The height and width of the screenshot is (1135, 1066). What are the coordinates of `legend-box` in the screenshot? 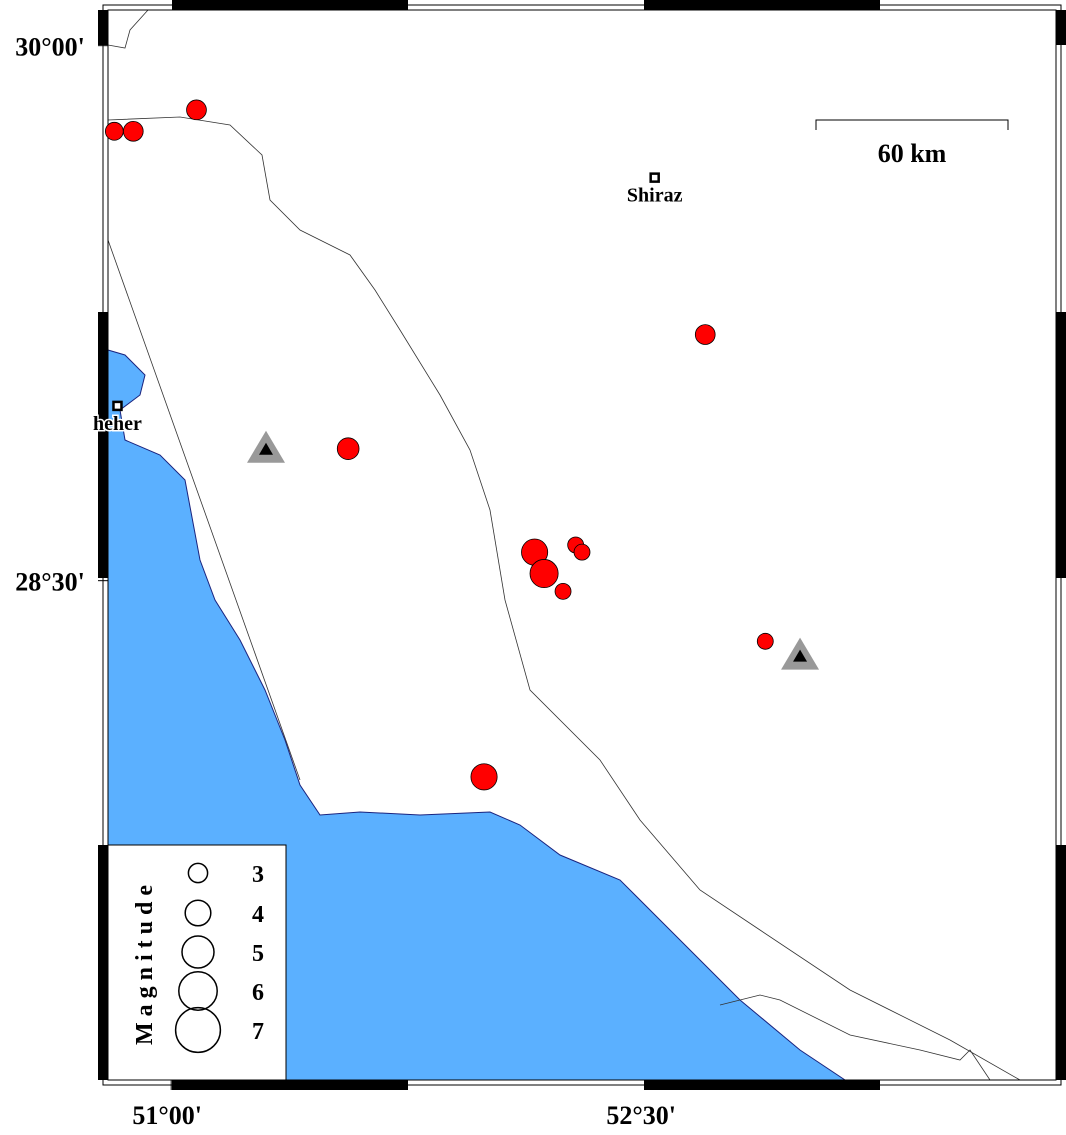 It's located at (197, 962).